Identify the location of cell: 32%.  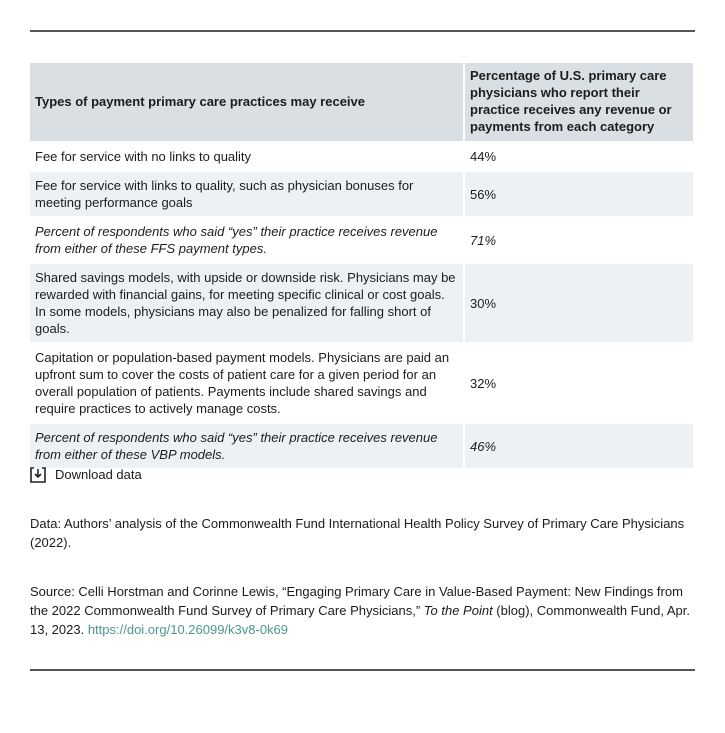
(578, 383).